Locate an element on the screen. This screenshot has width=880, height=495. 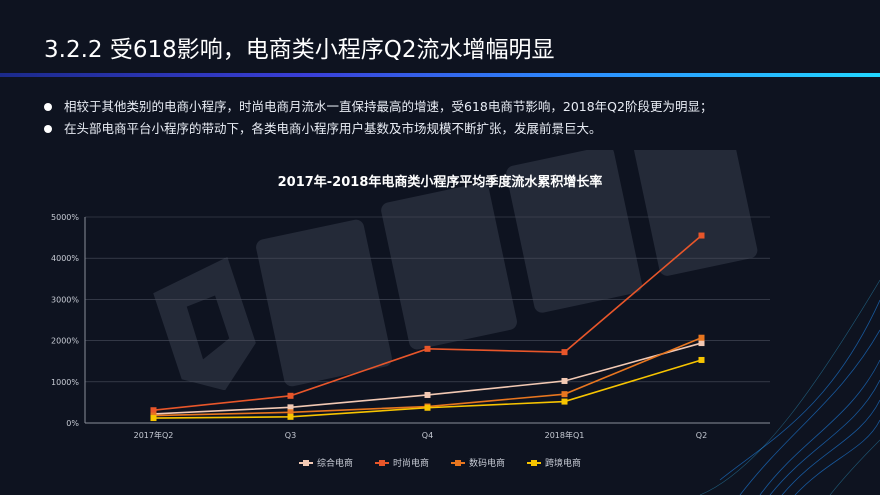
series-line is located at coordinates (427, 378).